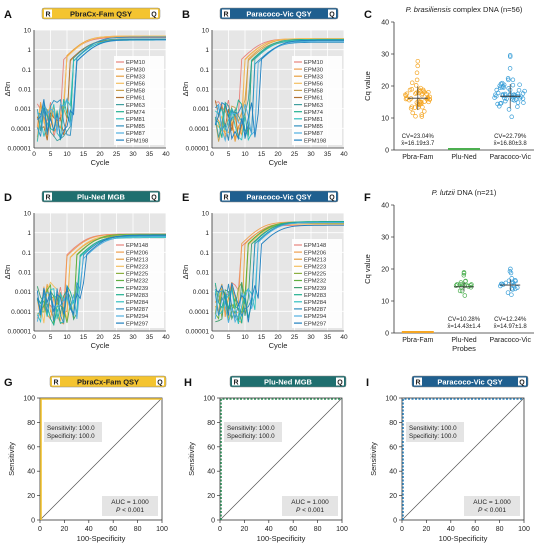 The width and height of the screenshot is (544, 550). What do you see at coordinates (84, 337) in the screenshot?
I see `xtick-label: 15` at bounding box center [84, 337].